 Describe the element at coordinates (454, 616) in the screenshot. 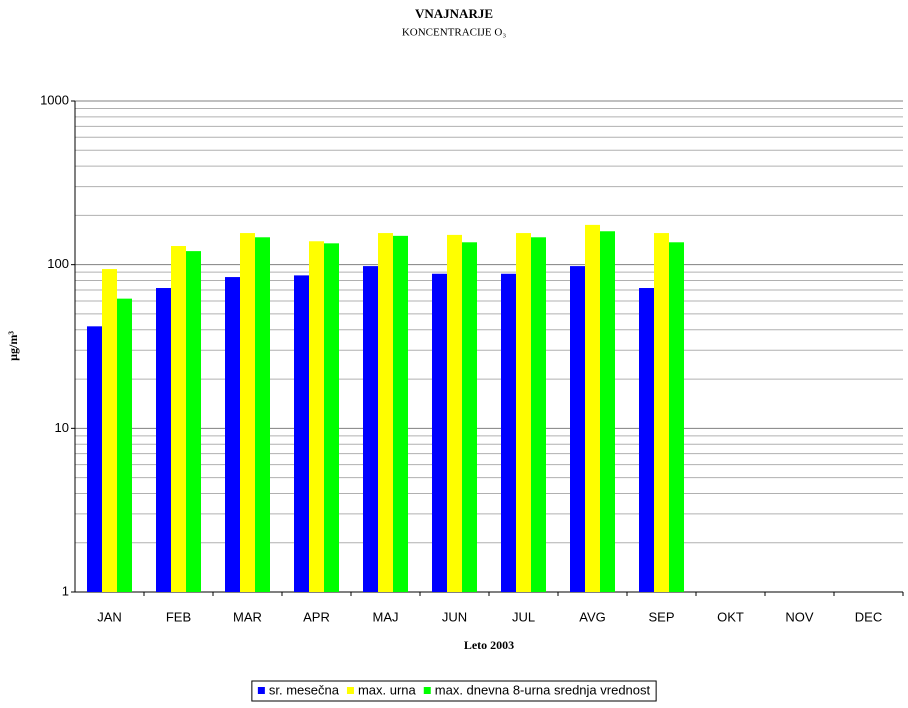

I see `x-tick-label: JUN` at that location.